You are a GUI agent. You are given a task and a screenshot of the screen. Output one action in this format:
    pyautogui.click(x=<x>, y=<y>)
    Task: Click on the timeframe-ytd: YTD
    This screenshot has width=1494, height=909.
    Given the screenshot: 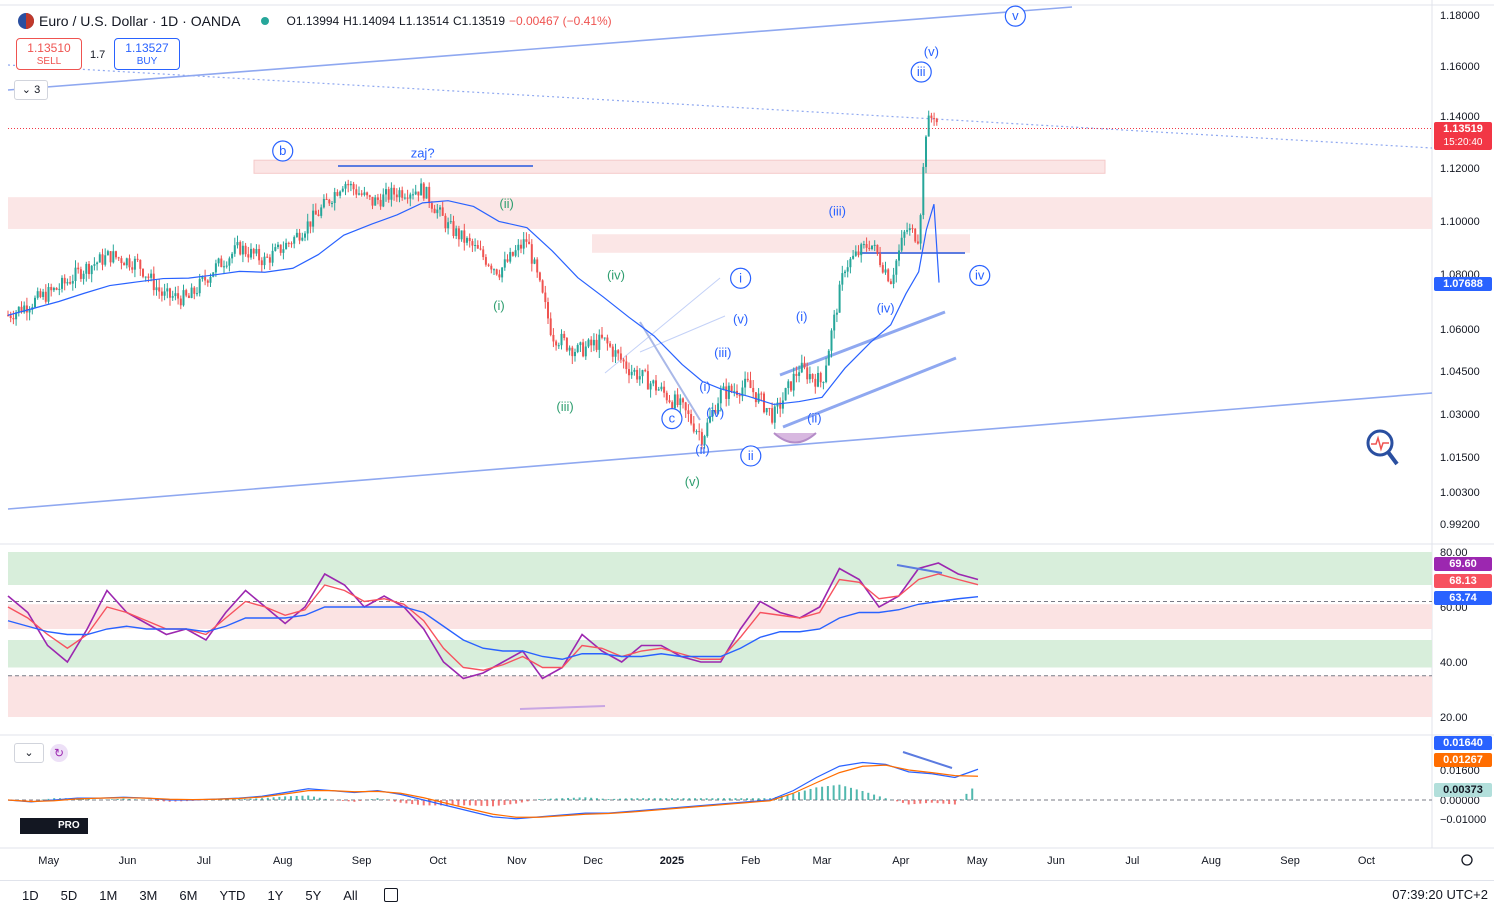 What is the action you would take?
    pyautogui.click(x=232, y=895)
    